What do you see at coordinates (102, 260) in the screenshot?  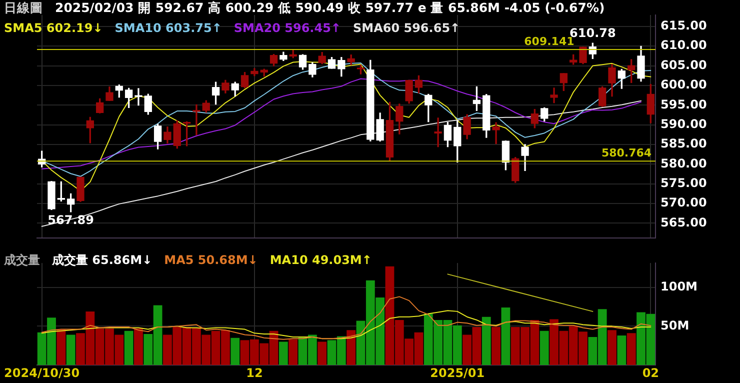 I see `annotation: 成交量 65.86M↓` at bounding box center [102, 260].